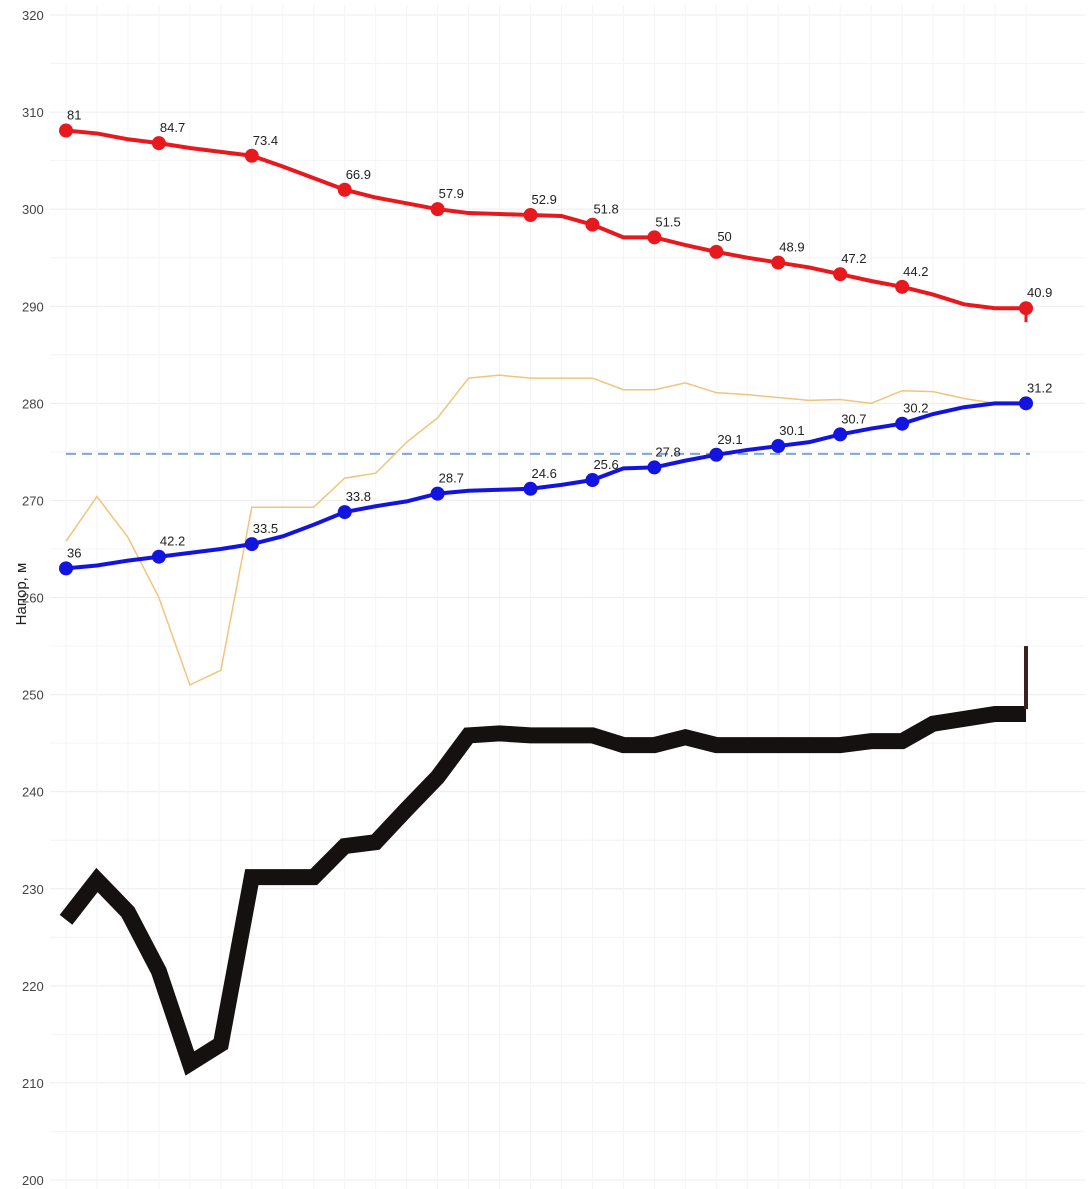 The height and width of the screenshot is (1189, 1091). Describe the element at coordinates (33, 1180) in the screenshot. I see `y-tick-label: 200` at that location.